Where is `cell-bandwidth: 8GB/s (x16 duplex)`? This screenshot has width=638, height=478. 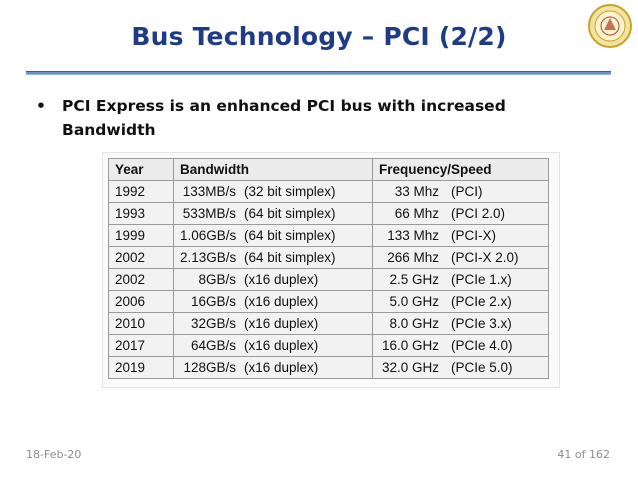 cell-bandwidth: 8GB/s (x16 duplex) is located at coordinates (273, 279).